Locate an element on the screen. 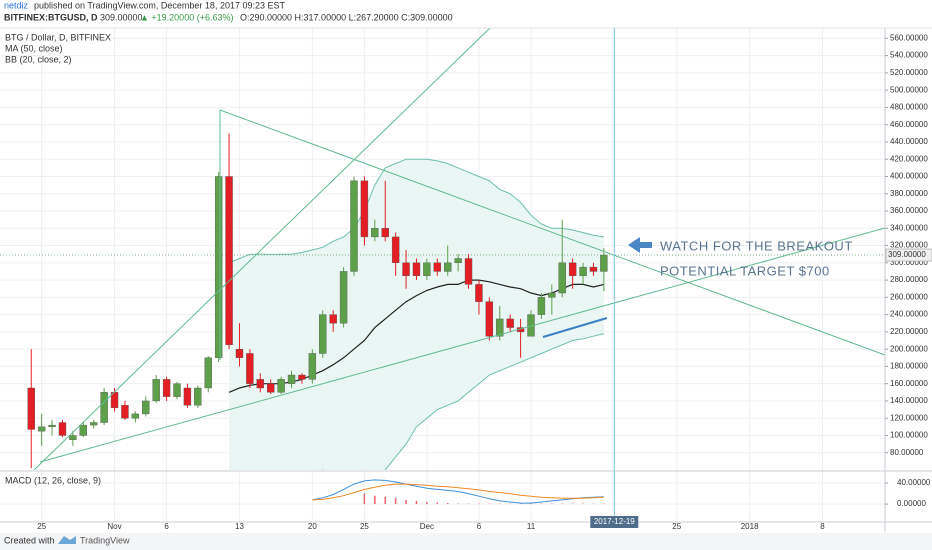  y-tick-label: 400.00000 is located at coordinates (909, 176).